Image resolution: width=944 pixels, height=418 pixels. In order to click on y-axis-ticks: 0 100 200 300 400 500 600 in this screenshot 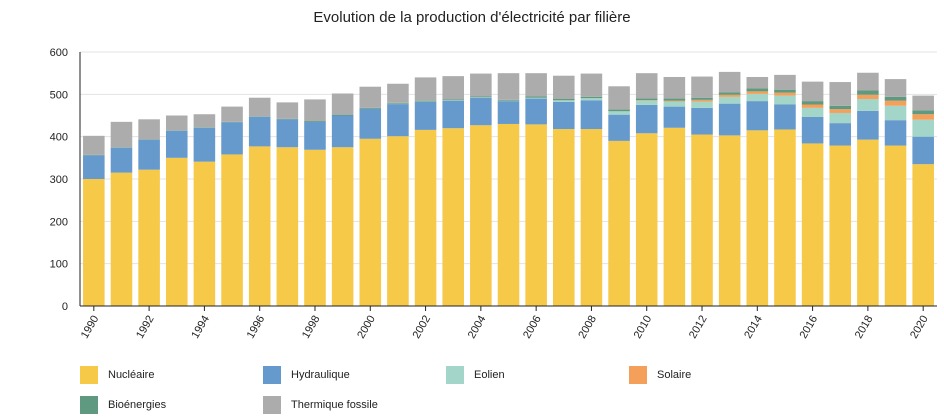, I will do `click(59, 180)`.